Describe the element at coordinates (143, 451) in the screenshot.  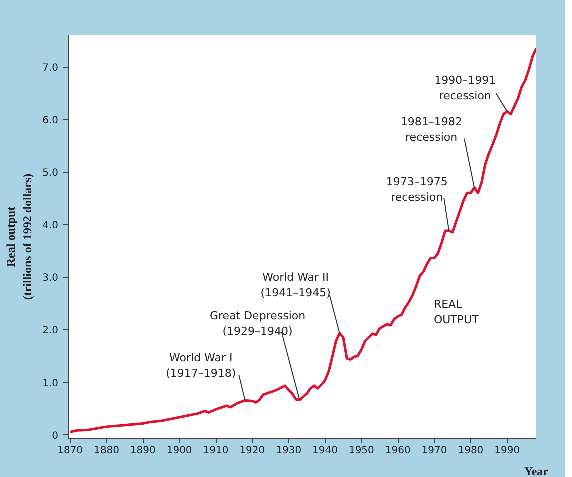
I see `x-tick-label: 1890` at that location.